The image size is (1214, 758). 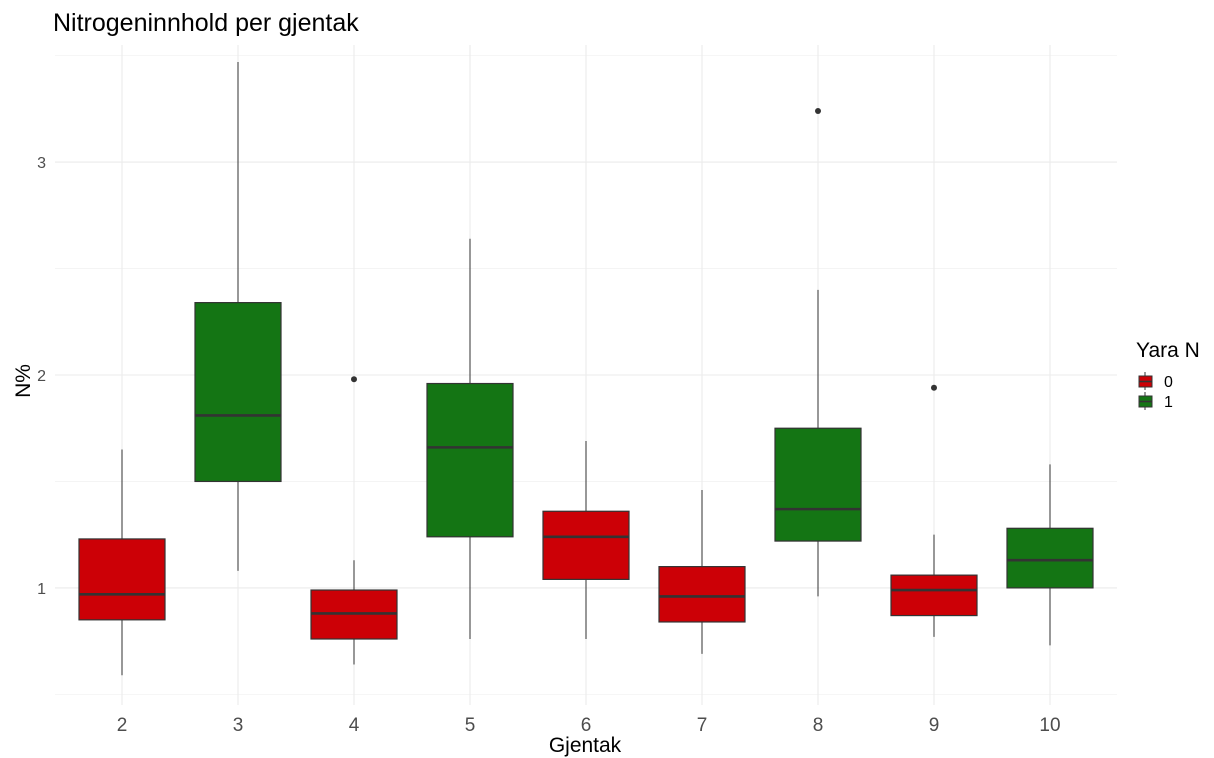 What do you see at coordinates (1155, 381) in the screenshot?
I see `legend-item-0: 0` at bounding box center [1155, 381].